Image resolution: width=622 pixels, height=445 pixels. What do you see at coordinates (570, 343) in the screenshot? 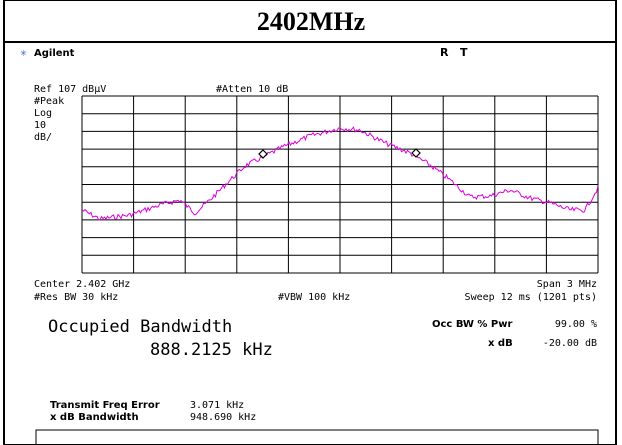
I see `xdb-value: -20.00 dB` at bounding box center [570, 343].